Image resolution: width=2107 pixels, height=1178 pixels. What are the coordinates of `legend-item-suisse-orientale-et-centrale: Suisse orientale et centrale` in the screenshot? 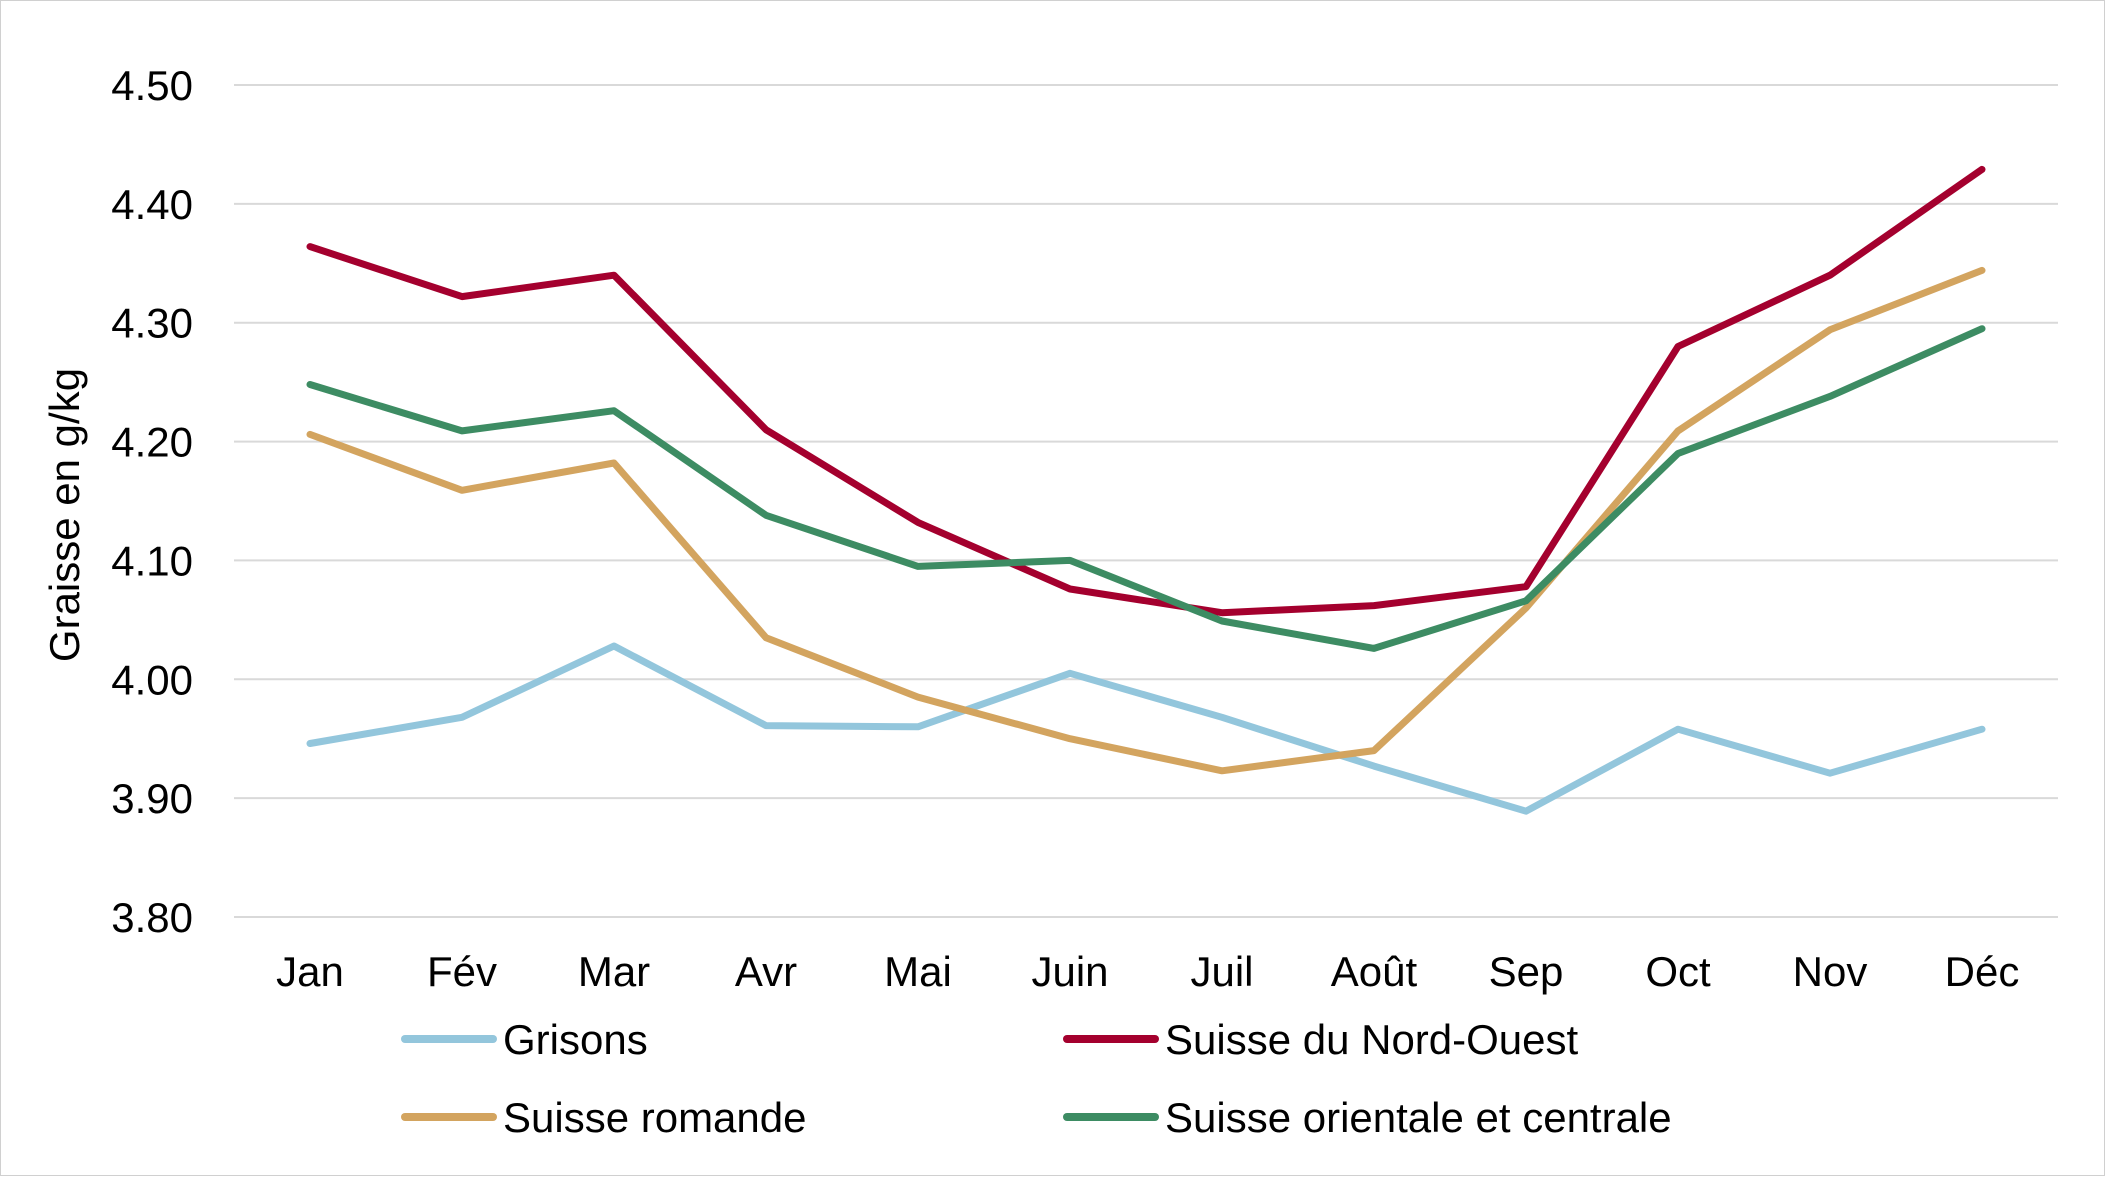 It's located at (1367, 1117).